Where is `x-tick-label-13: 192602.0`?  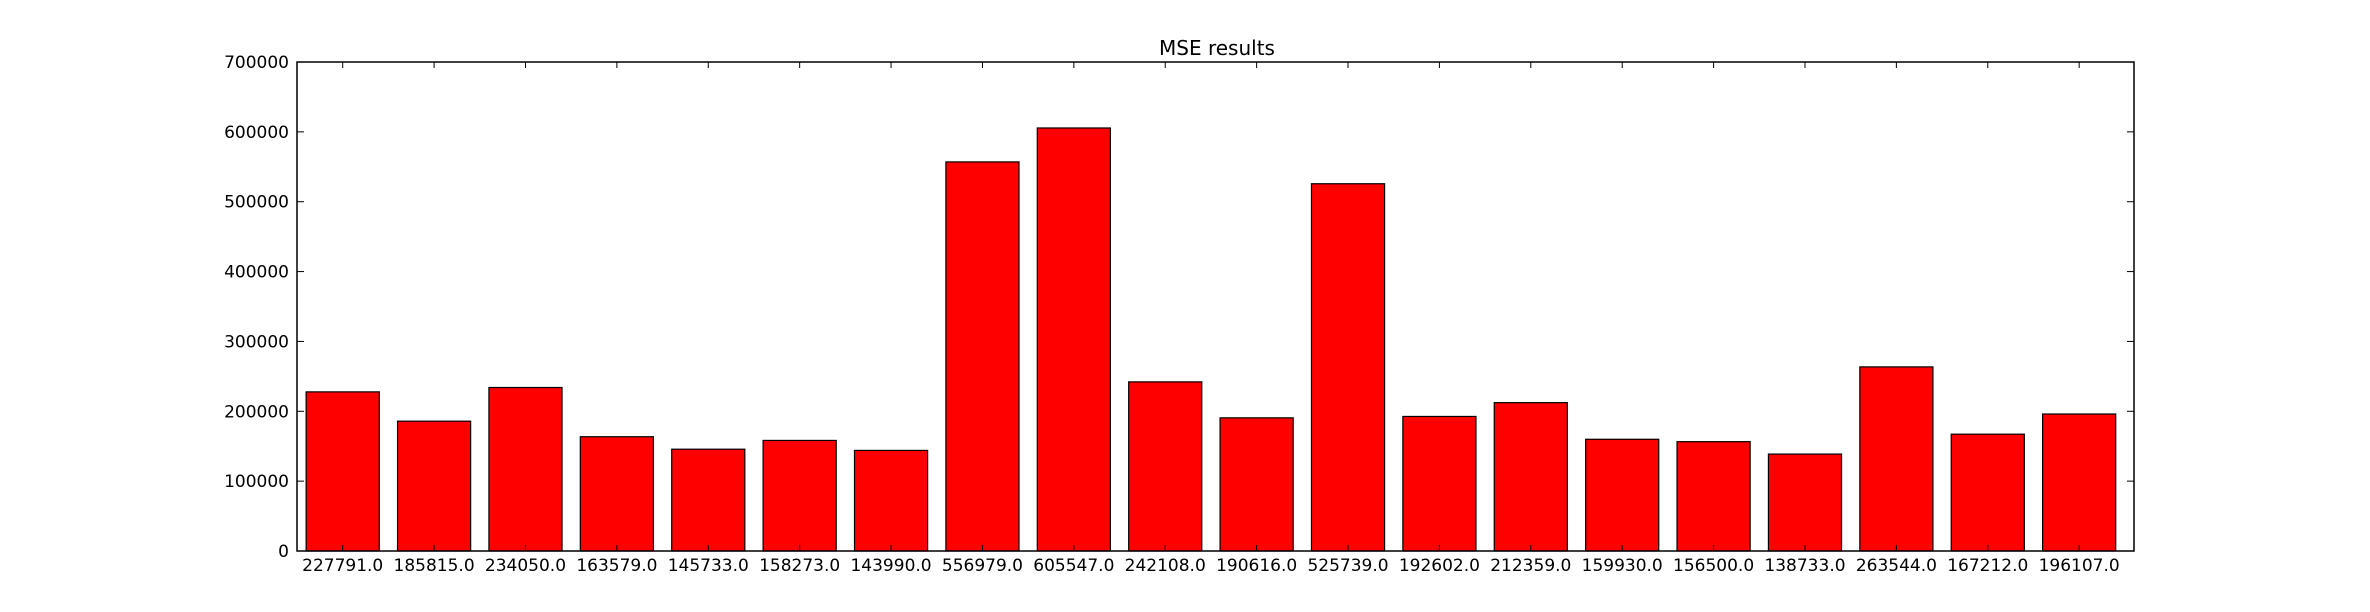 x-tick-label-13: 192602.0 is located at coordinates (1439, 566).